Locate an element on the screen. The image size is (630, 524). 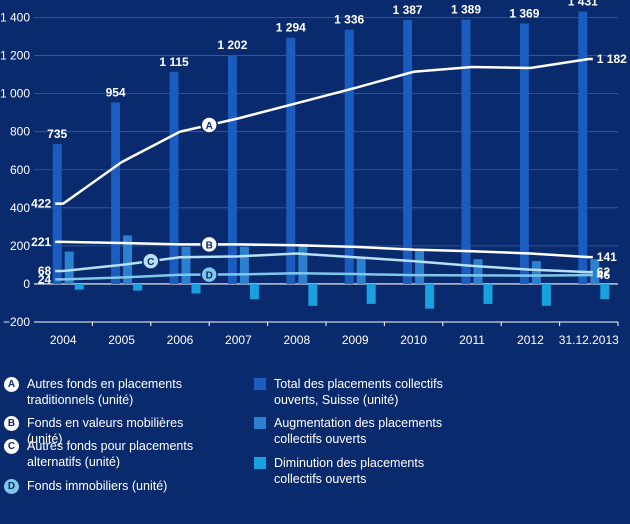
x-tick-label: 2011 is located at coordinates (472, 340).